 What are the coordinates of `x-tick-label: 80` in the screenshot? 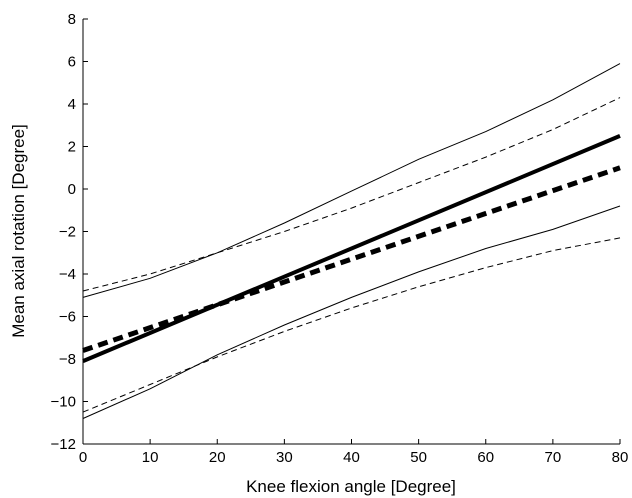 It's located at (620, 457).